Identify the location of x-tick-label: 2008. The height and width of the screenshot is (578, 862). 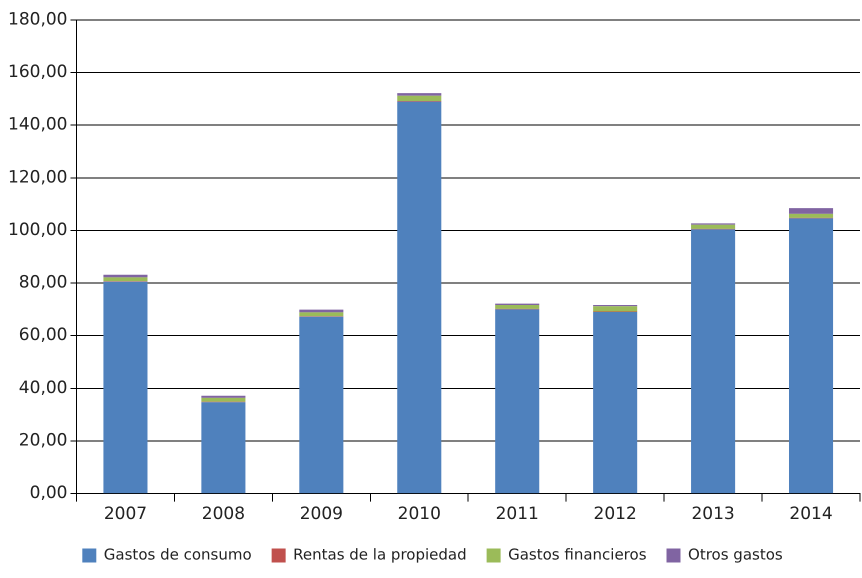
(224, 514).